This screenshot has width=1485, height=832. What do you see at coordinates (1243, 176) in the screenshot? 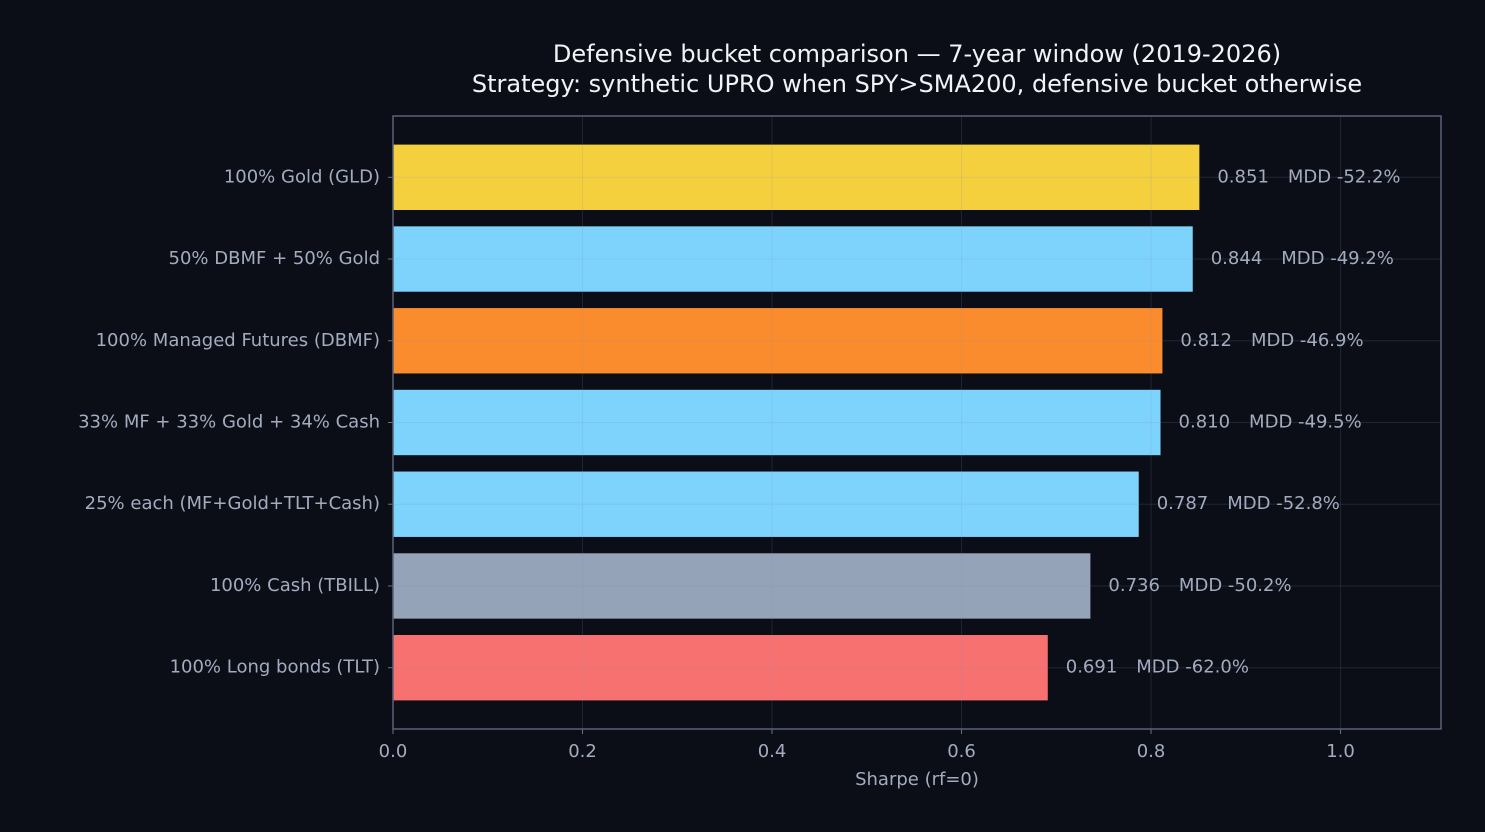
I see `value-label: 0.851` at bounding box center [1243, 176].